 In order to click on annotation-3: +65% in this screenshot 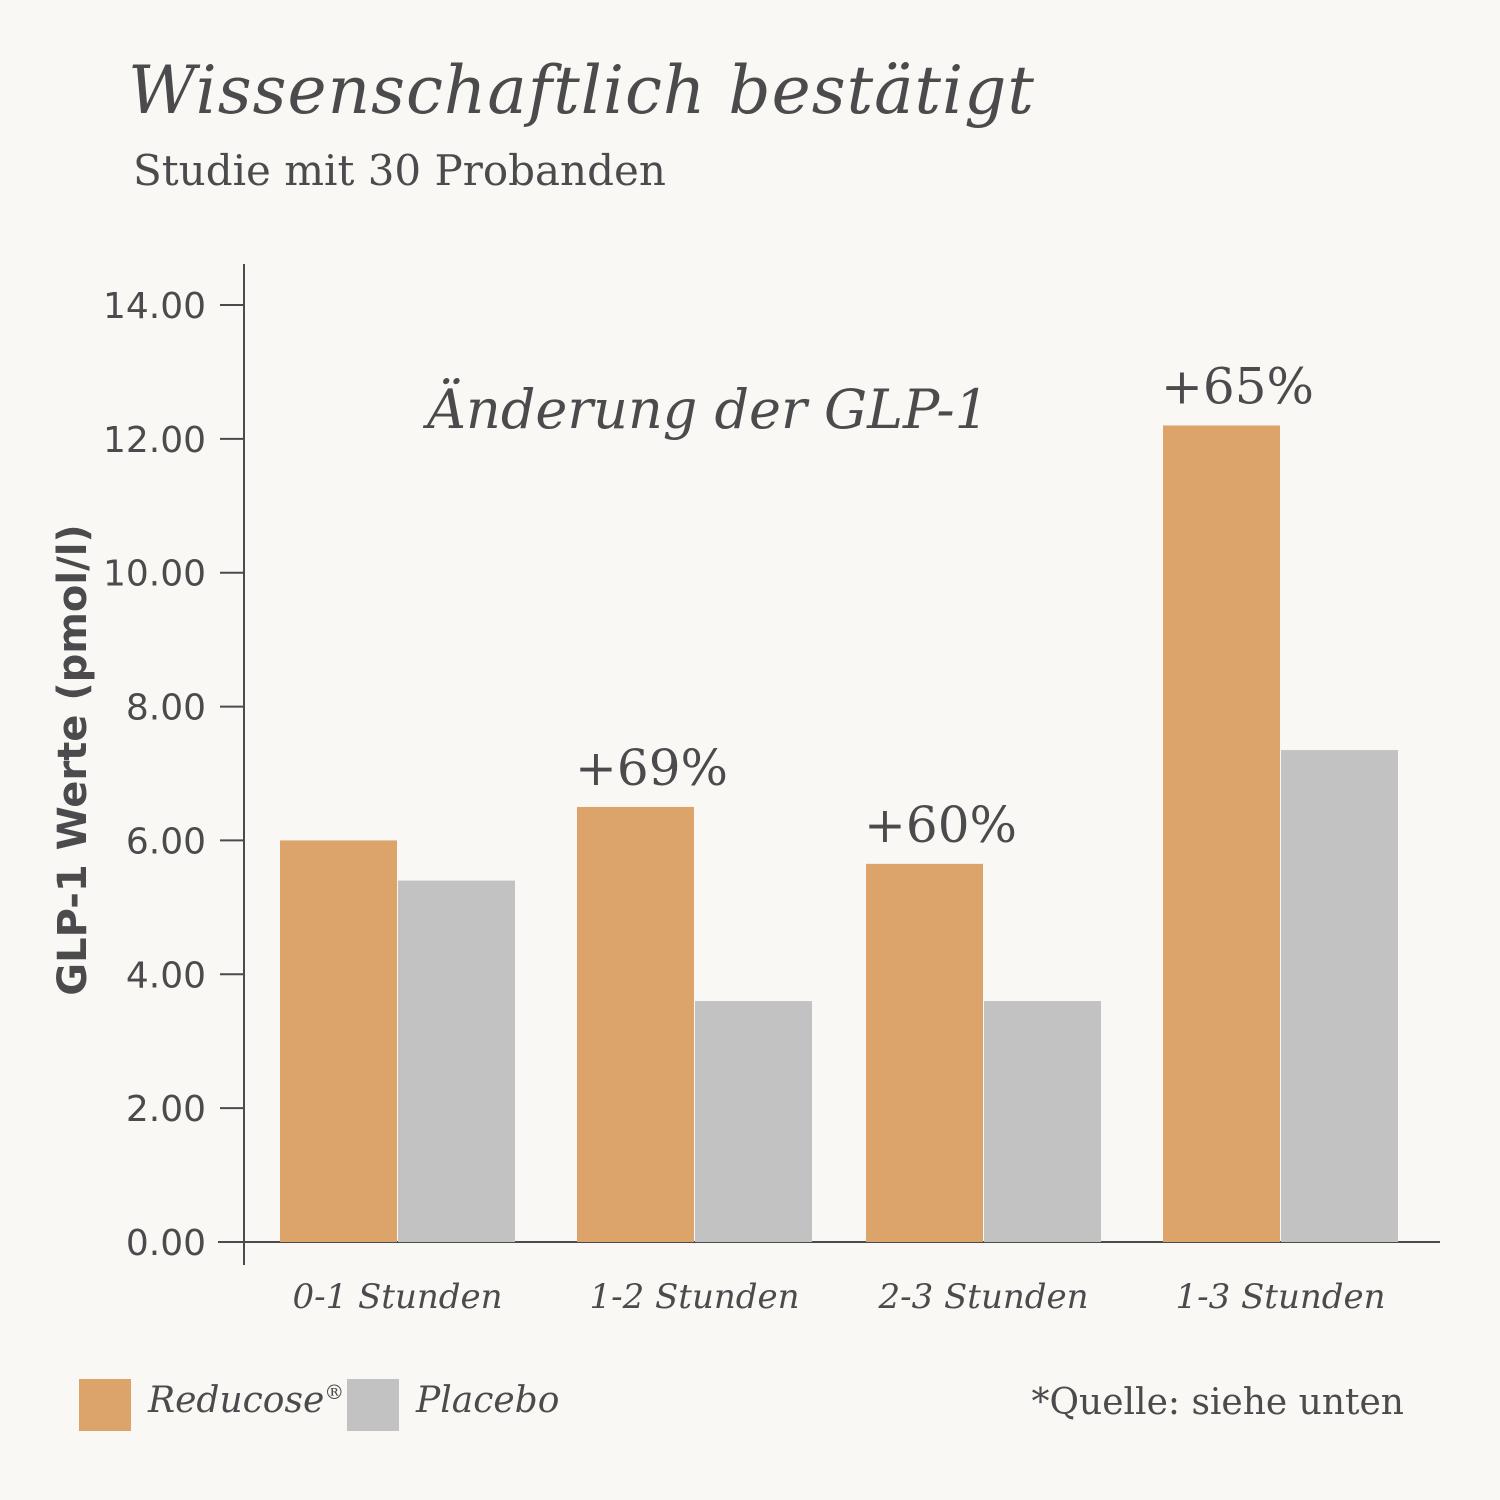, I will do `click(1237, 386)`.